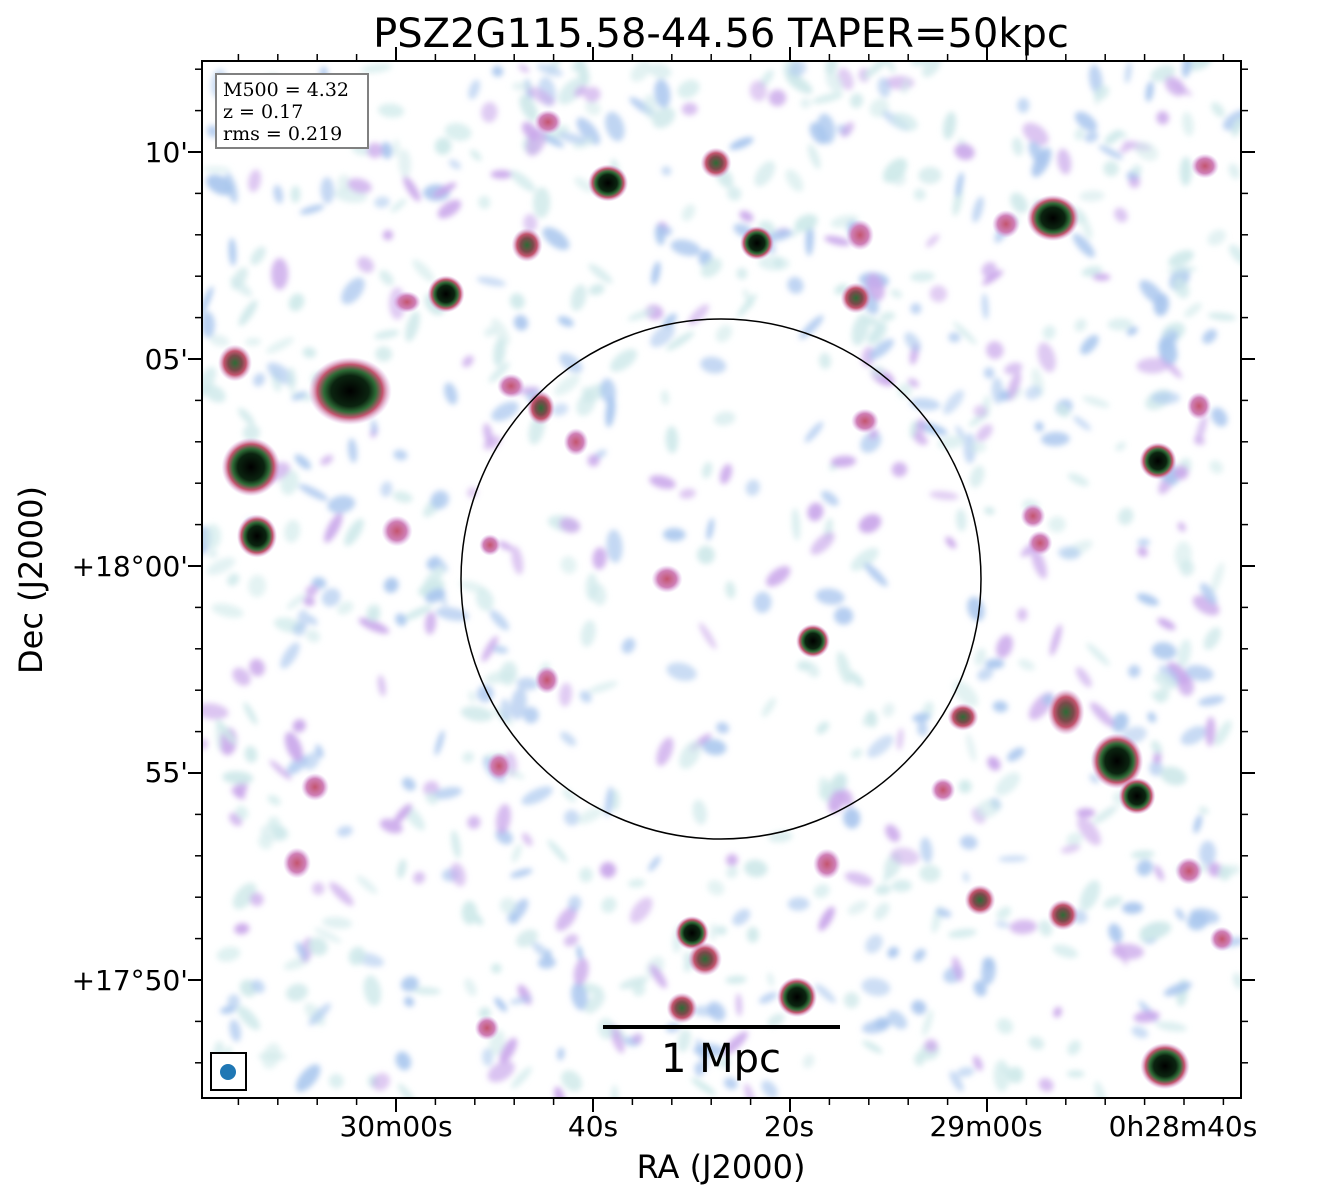 This screenshot has width=1321, height=1200. What do you see at coordinates (31, 580) in the screenshot?
I see `y-axis-label: Dec (J2000)` at bounding box center [31, 580].